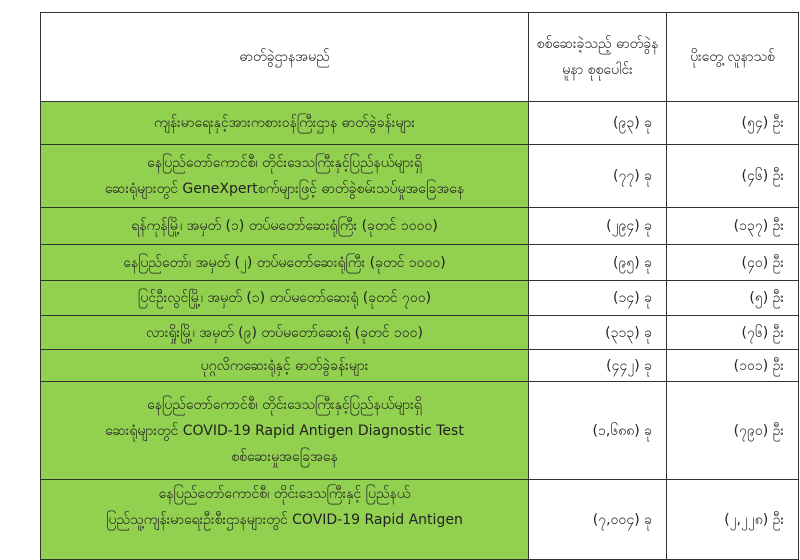  Describe the element at coordinates (597, 226) in the screenshot. I see `samples-cell: (၂၉၄) ခု` at that location.